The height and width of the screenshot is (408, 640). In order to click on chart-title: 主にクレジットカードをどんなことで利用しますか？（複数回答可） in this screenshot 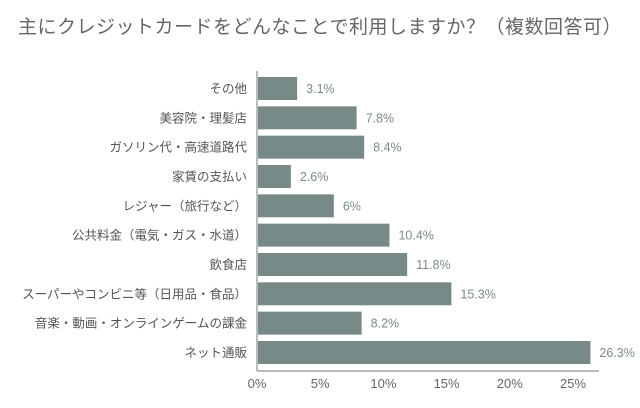, I will do `click(320, 27)`.